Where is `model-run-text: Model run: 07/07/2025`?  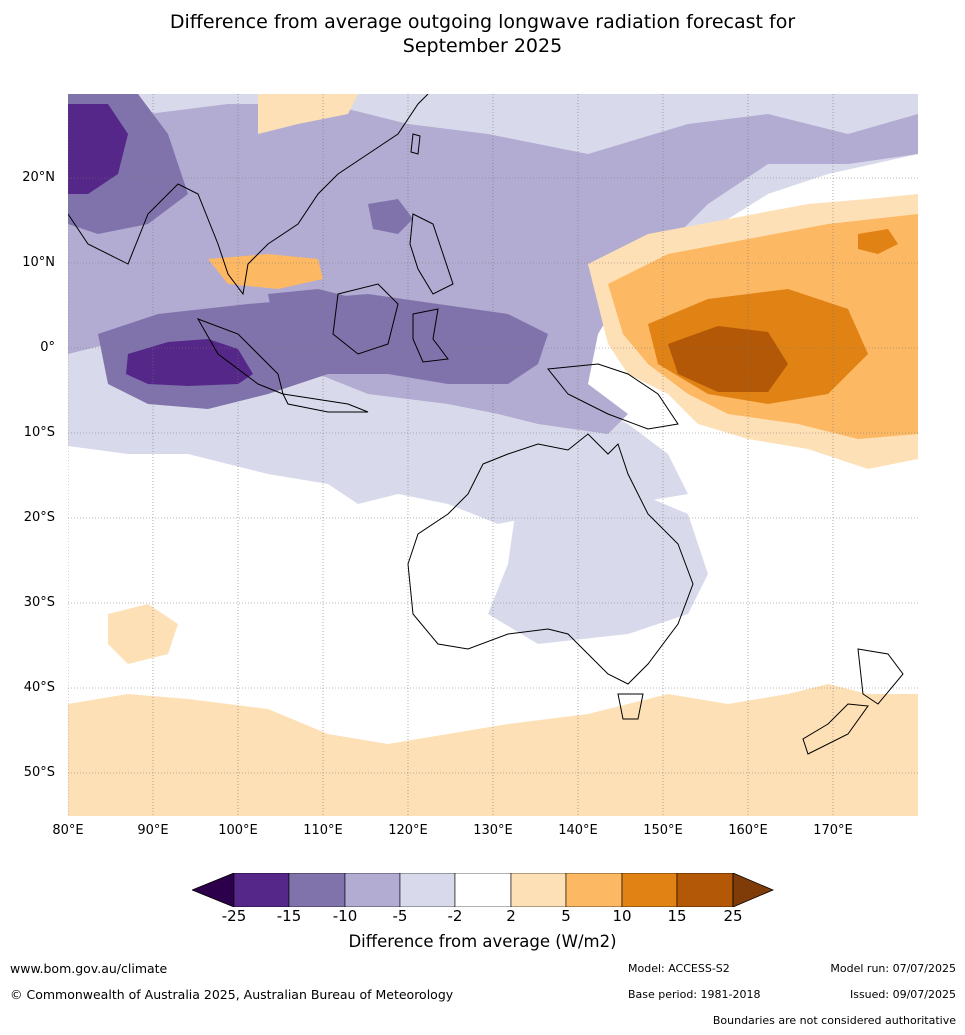 model-run-text: Model run: 07/07/2025 is located at coordinates (893, 968).